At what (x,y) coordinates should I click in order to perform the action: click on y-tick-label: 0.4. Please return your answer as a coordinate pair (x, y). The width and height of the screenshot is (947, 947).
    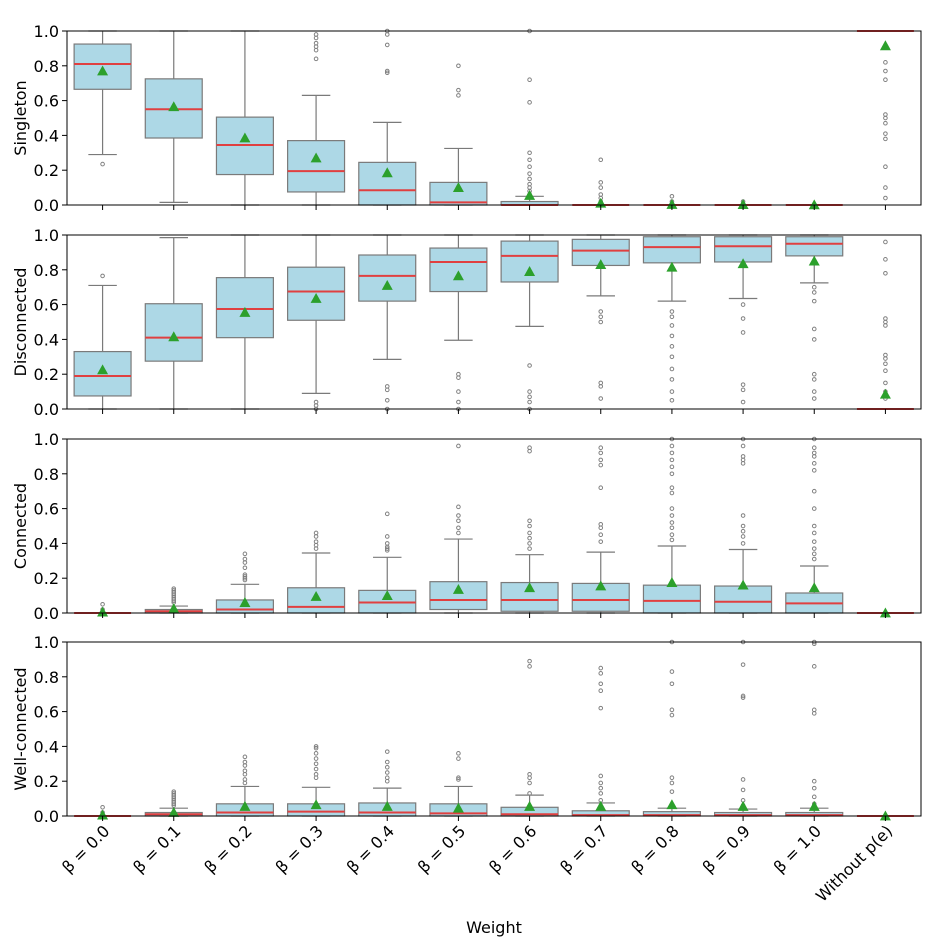
    Looking at the image, I should click on (46, 135).